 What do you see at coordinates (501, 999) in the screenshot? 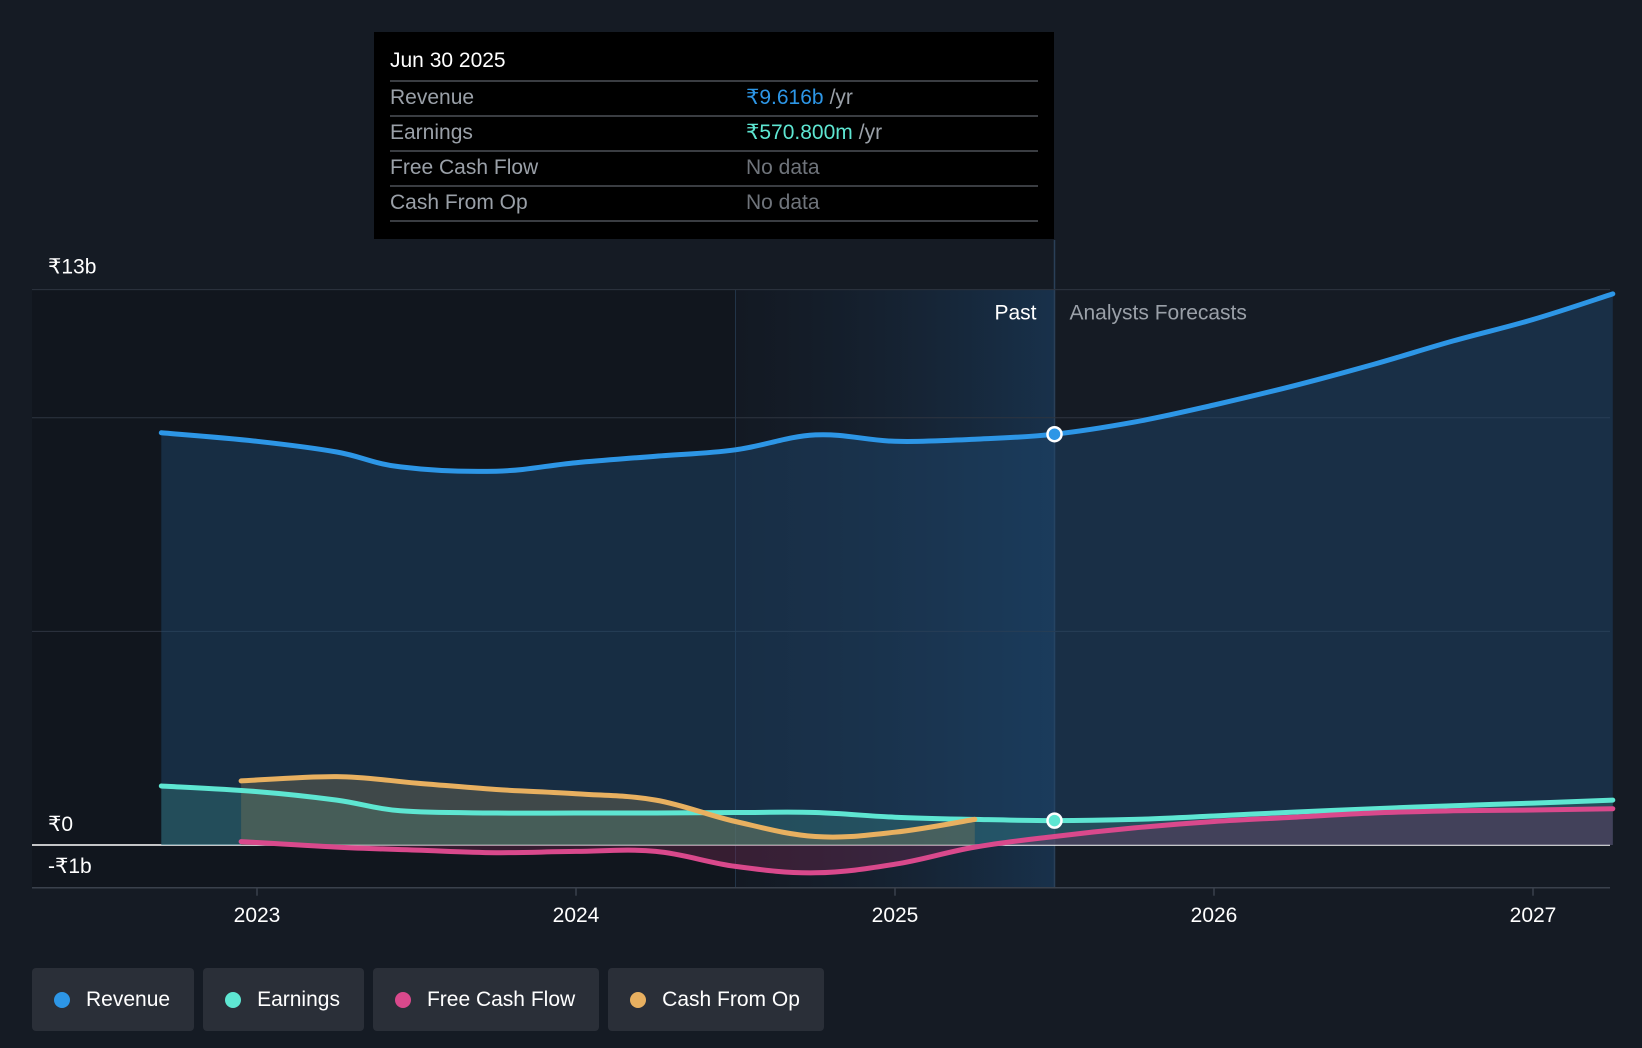
I see `legend-label: Free Cash Flow` at bounding box center [501, 999].